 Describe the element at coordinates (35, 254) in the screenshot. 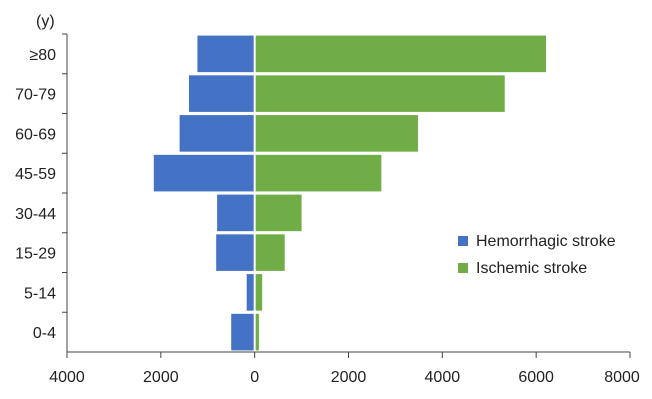

I see `y-tick-label: 15-29` at that location.